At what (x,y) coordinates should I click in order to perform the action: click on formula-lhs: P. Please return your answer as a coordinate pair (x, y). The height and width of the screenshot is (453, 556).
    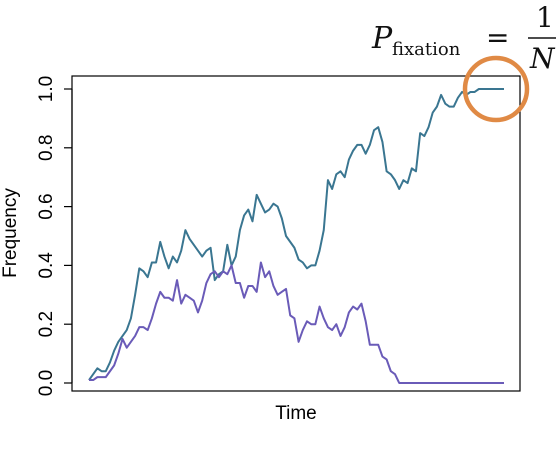
    Looking at the image, I should click on (382, 38).